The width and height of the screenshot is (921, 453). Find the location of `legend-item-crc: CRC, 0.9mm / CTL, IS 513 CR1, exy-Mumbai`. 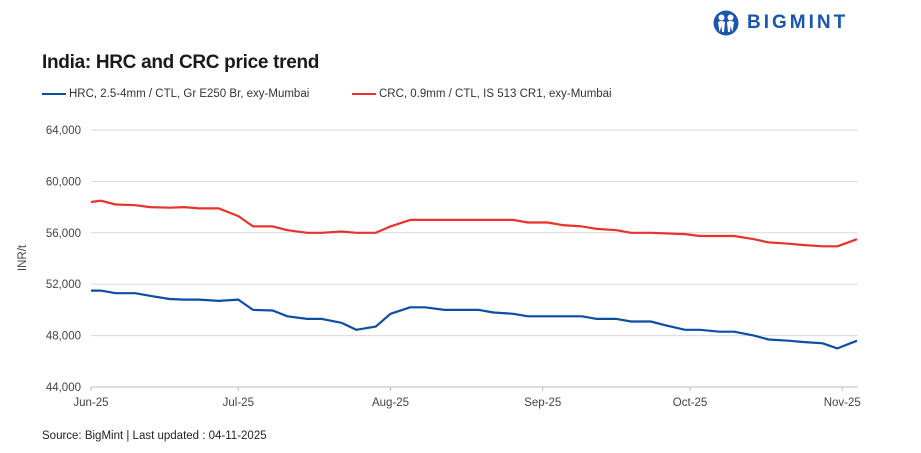

legend-item-crc: CRC, 0.9mm / CTL, IS 513 CR1, exy-Mumbai is located at coordinates (482, 94).